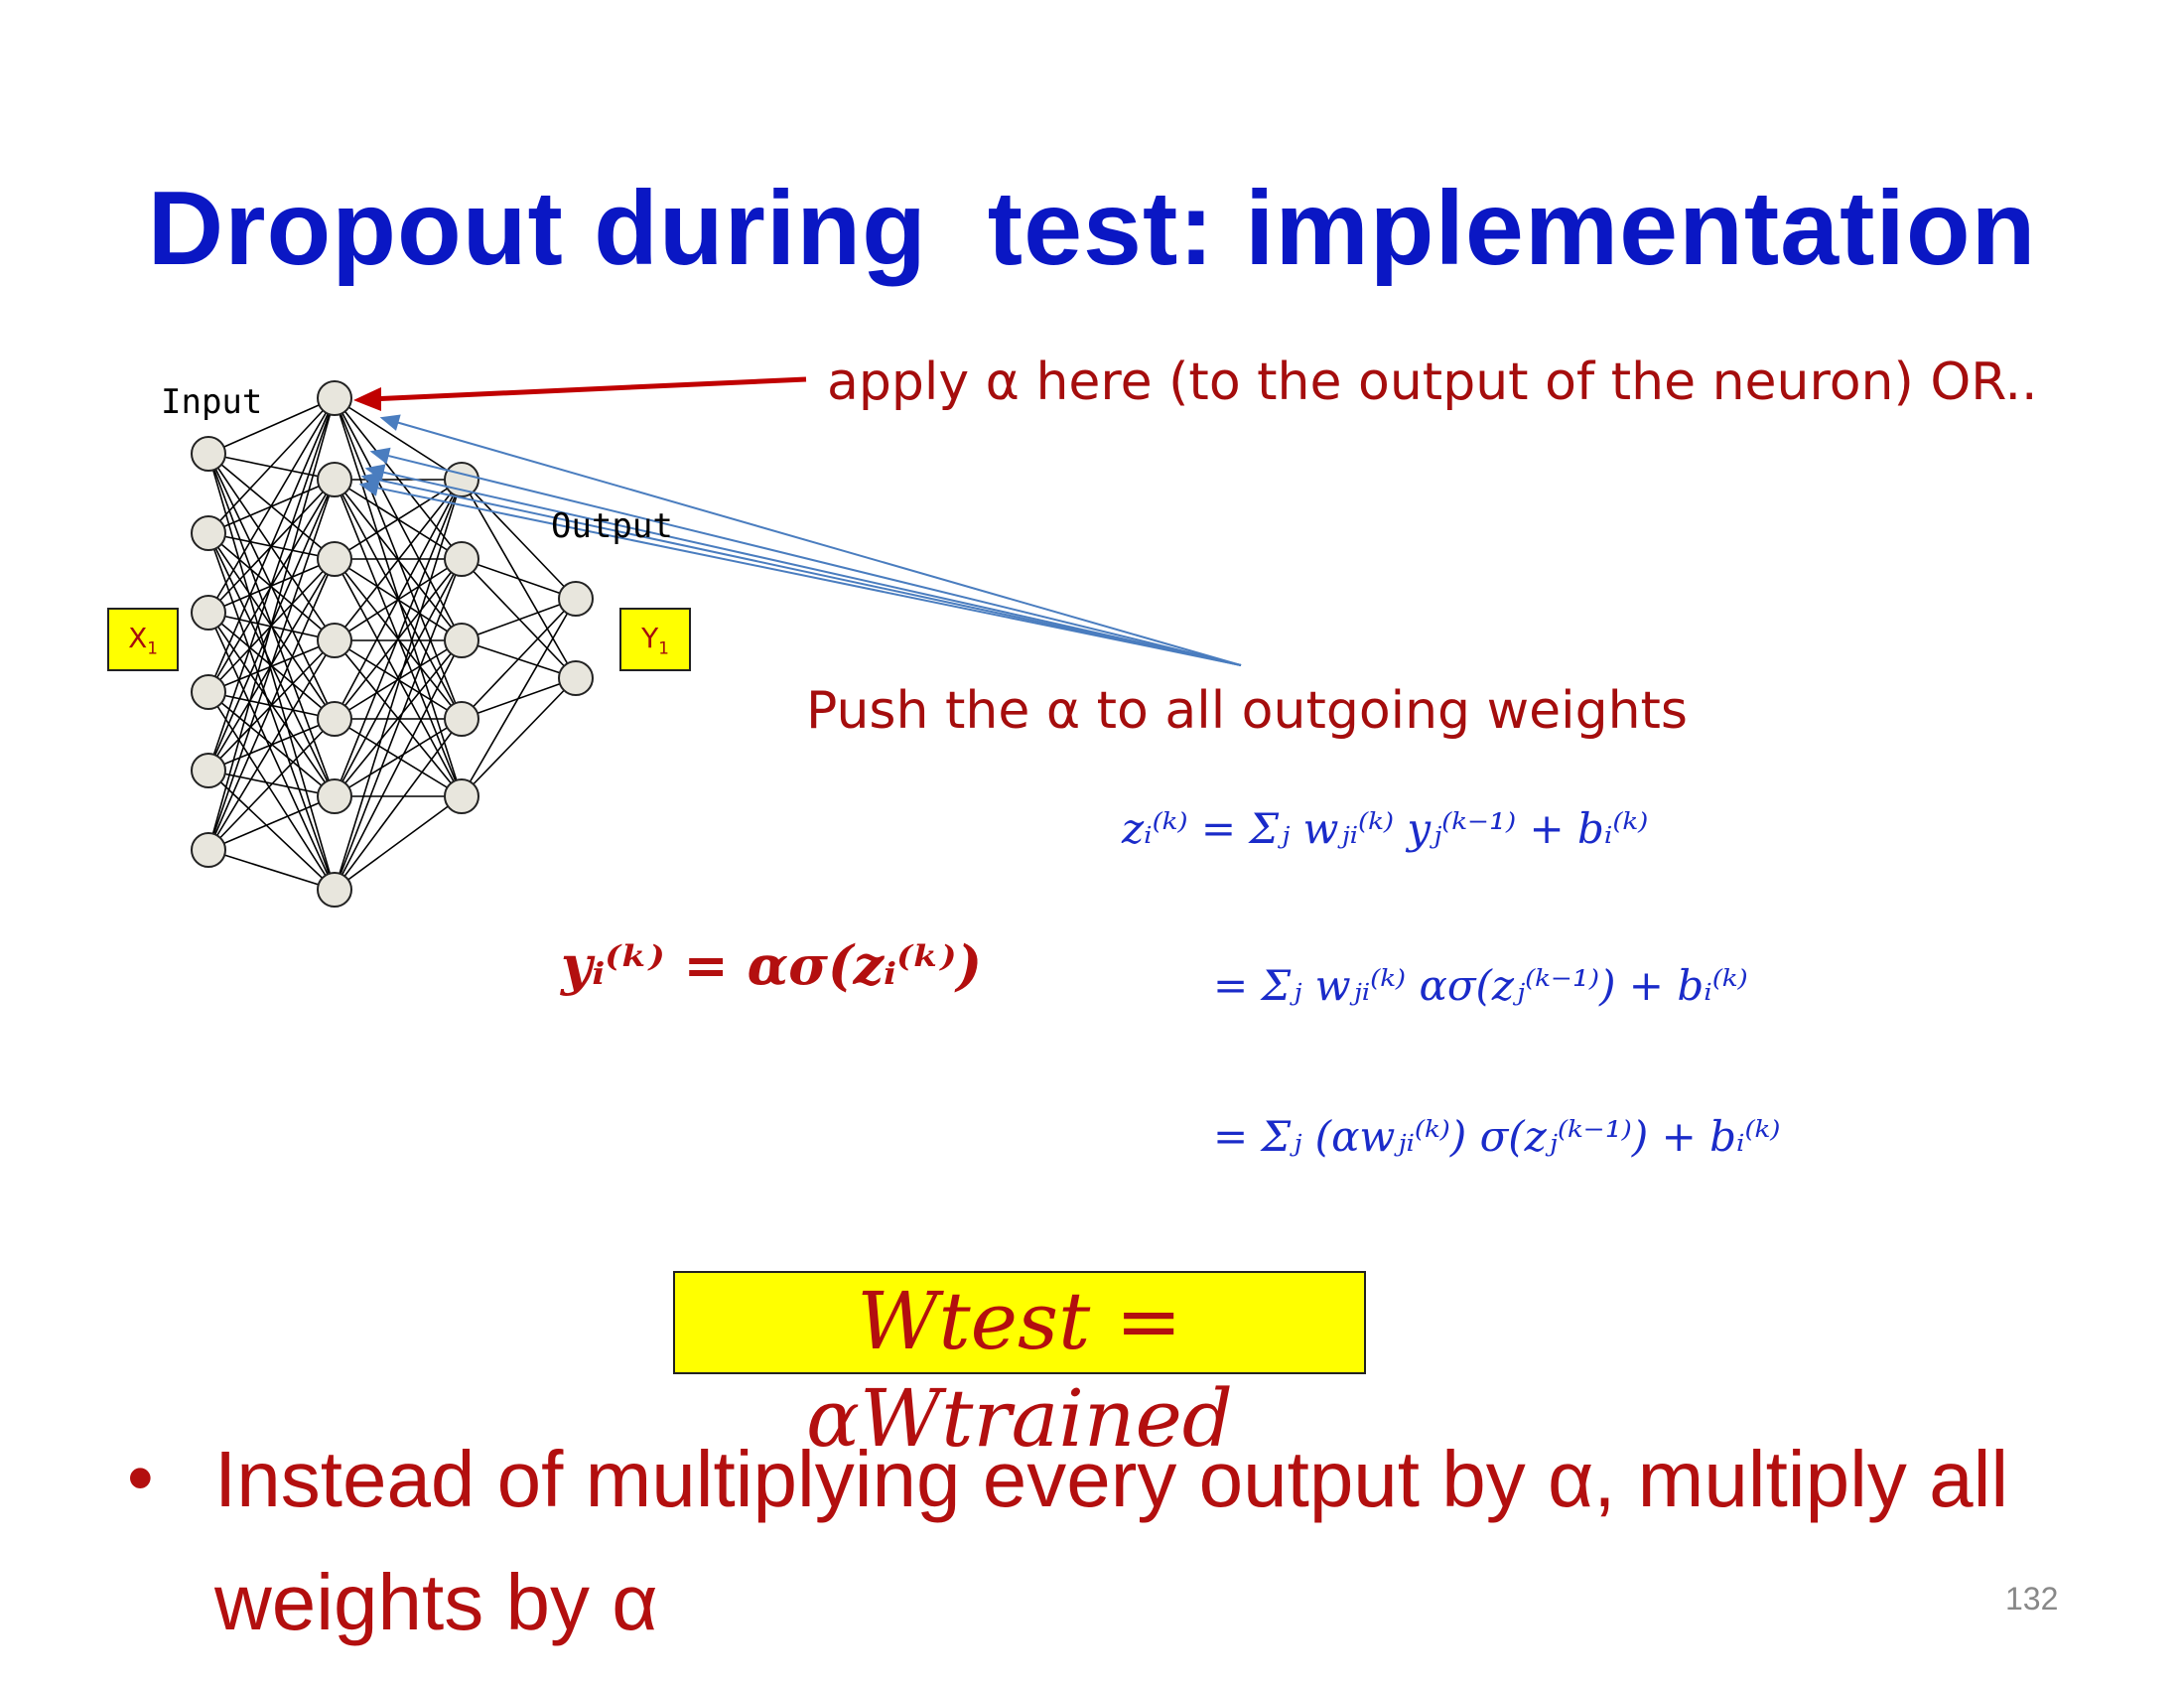 This screenshot has width=2184, height=1688. I want to click on y1-box: Y1, so click(655, 639).